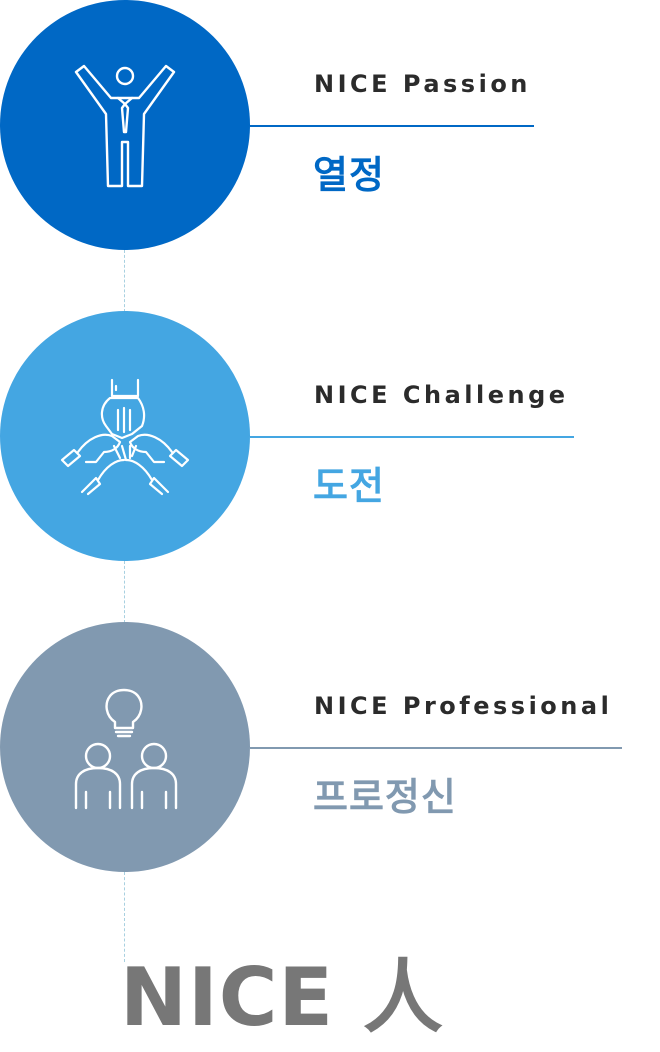 The width and height of the screenshot is (660, 1052). I want to click on passion-circle, so click(125, 125).